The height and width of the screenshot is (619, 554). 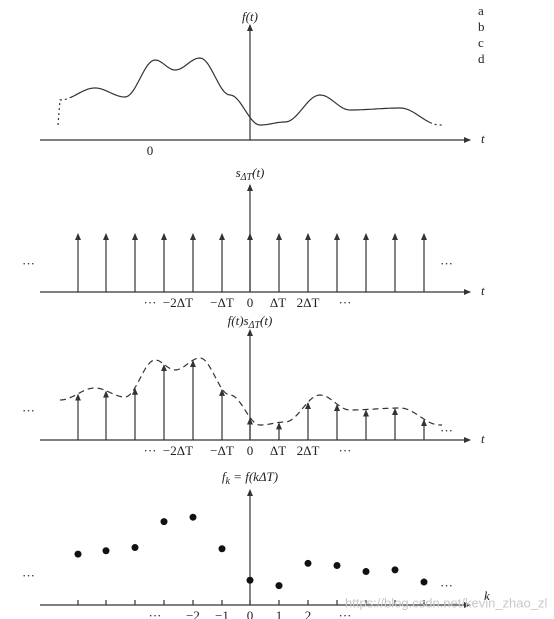 I want to click on watermark: https://blog.csdn.net/kevin_zhao_zl, so click(x=446, y=602).